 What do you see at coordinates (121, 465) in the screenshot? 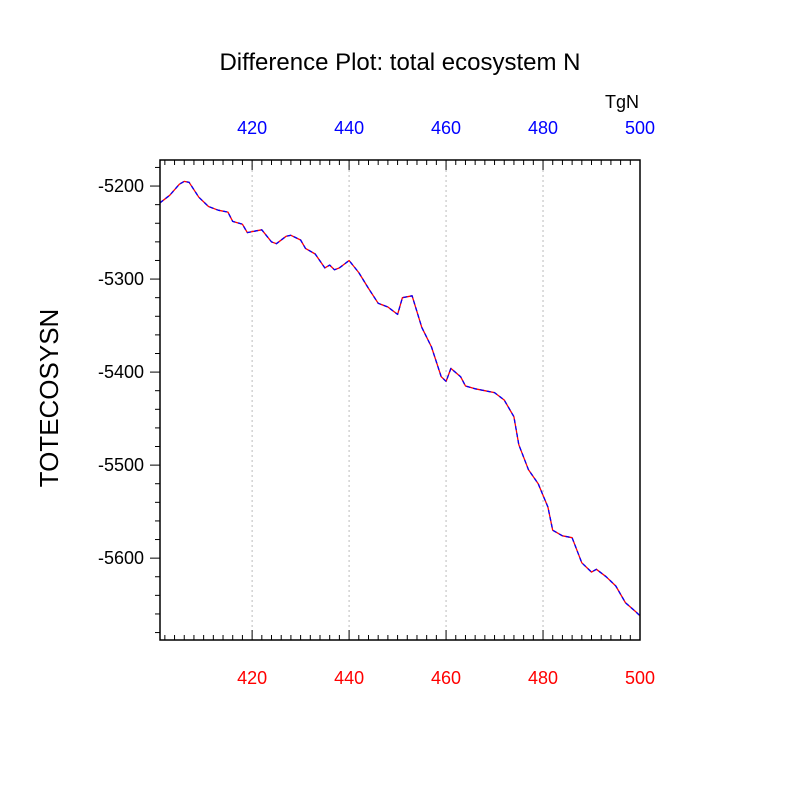
I see `y-tick-label: -5500` at bounding box center [121, 465].